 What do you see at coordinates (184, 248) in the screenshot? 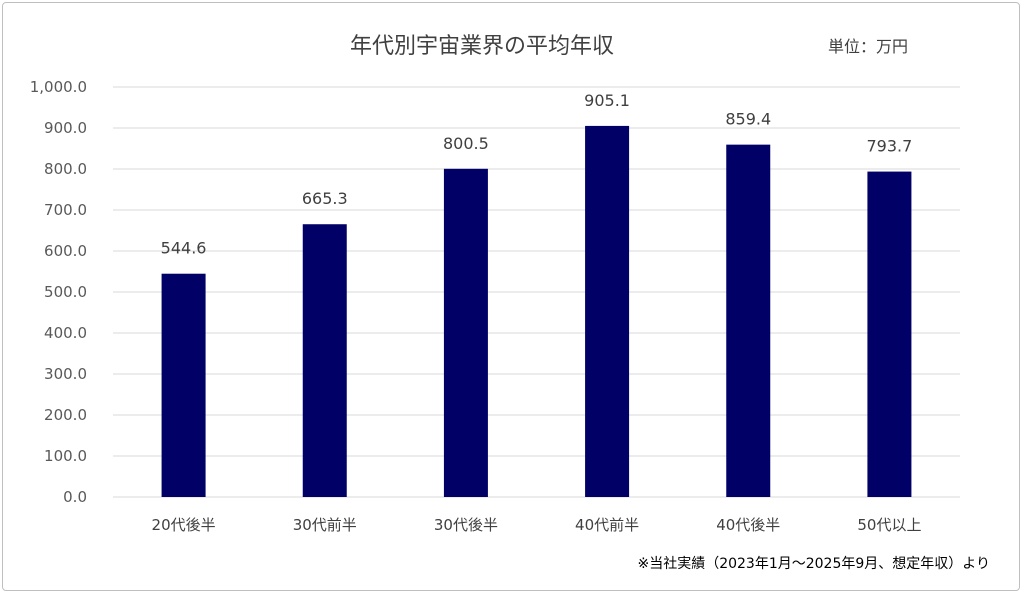
I see `data-label: 544.6` at bounding box center [184, 248].